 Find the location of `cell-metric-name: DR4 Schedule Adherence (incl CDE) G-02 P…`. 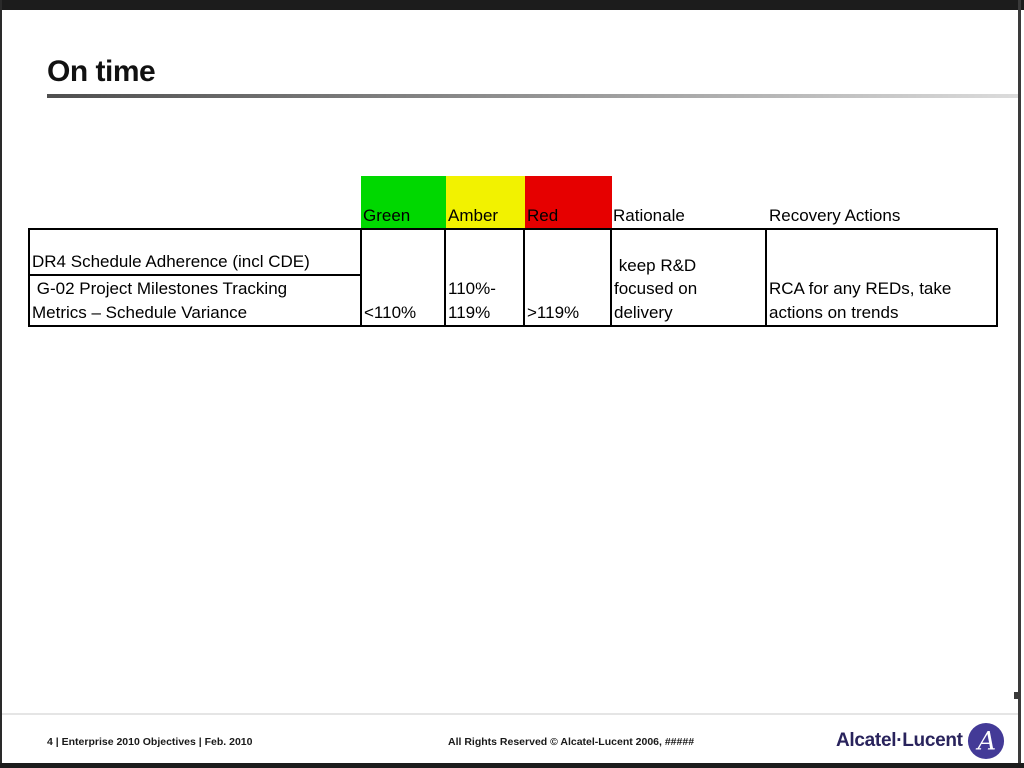

cell-metric-name: DR4 Schedule Adherence (incl CDE) G-02 P… is located at coordinates (196, 277).